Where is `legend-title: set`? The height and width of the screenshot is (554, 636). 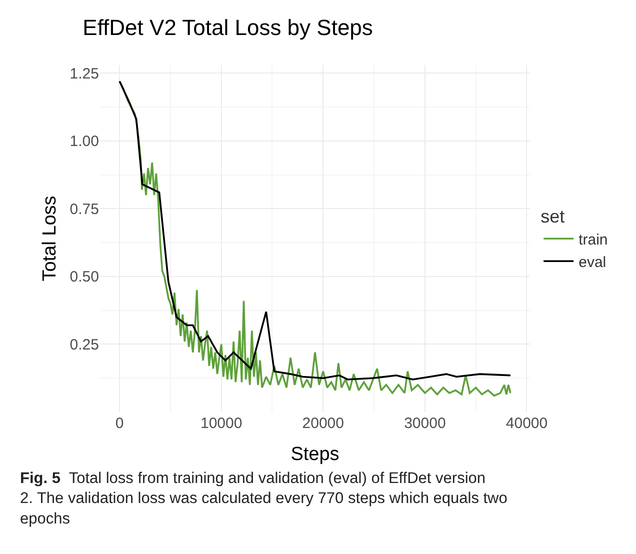 legend-title: set is located at coordinates (552, 216).